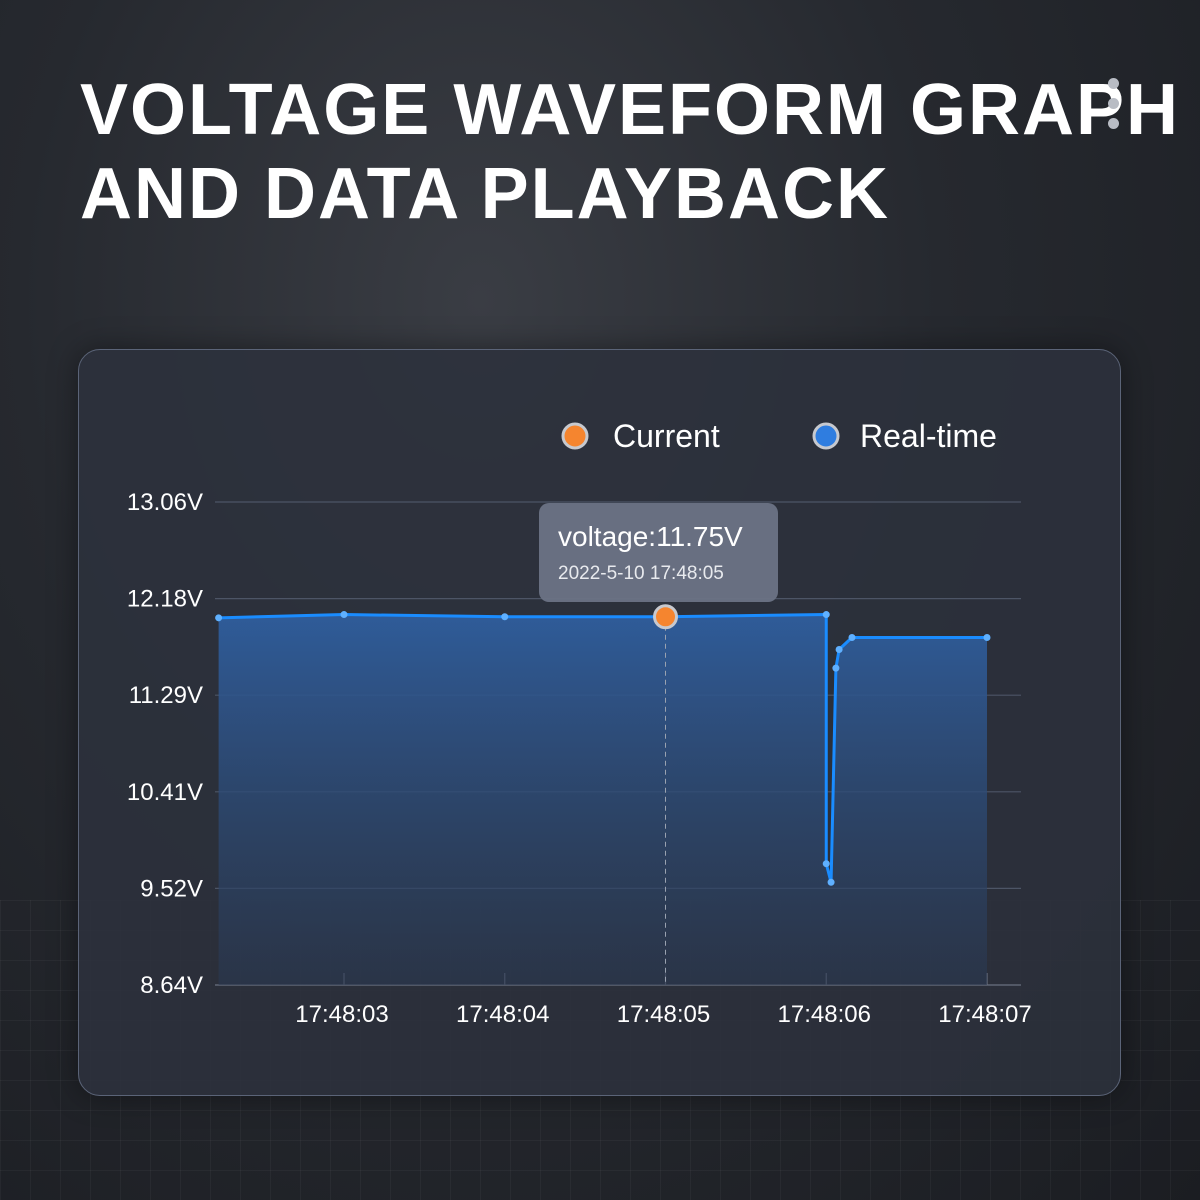 The width and height of the screenshot is (1200, 1200). What do you see at coordinates (165, 502) in the screenshot?
I see `y-tick-label: 13.06V` at bounding box center [165, 502].